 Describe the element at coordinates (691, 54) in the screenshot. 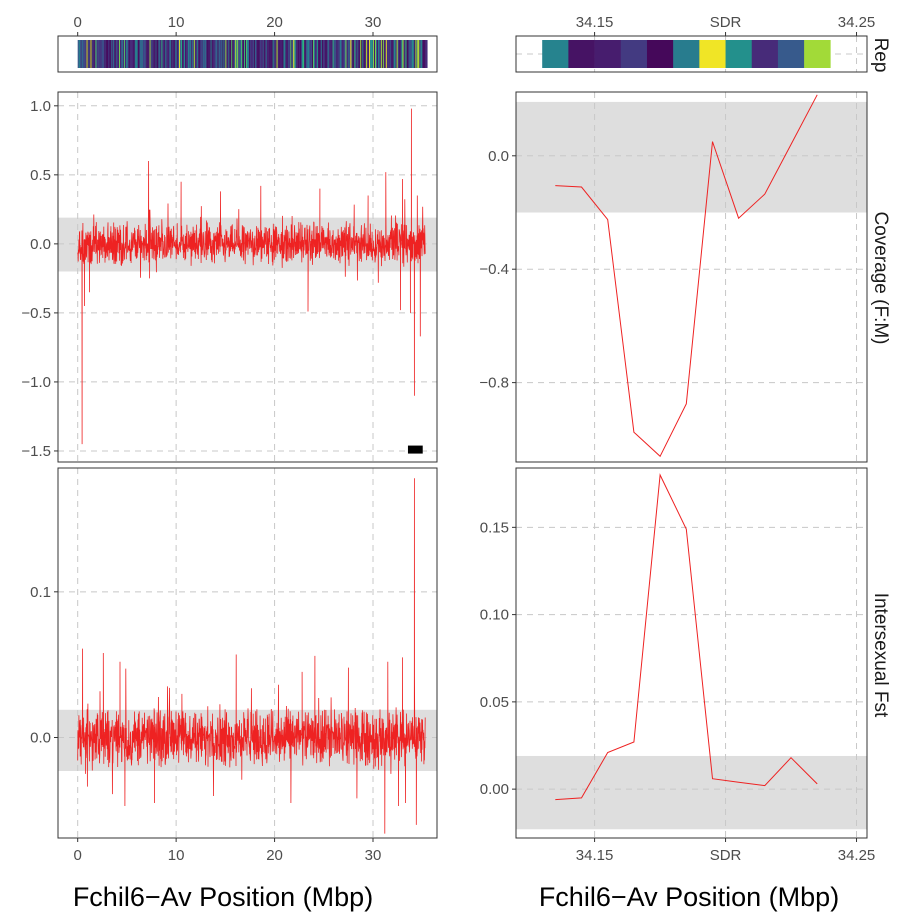

I see `rep-right-border` at that location.